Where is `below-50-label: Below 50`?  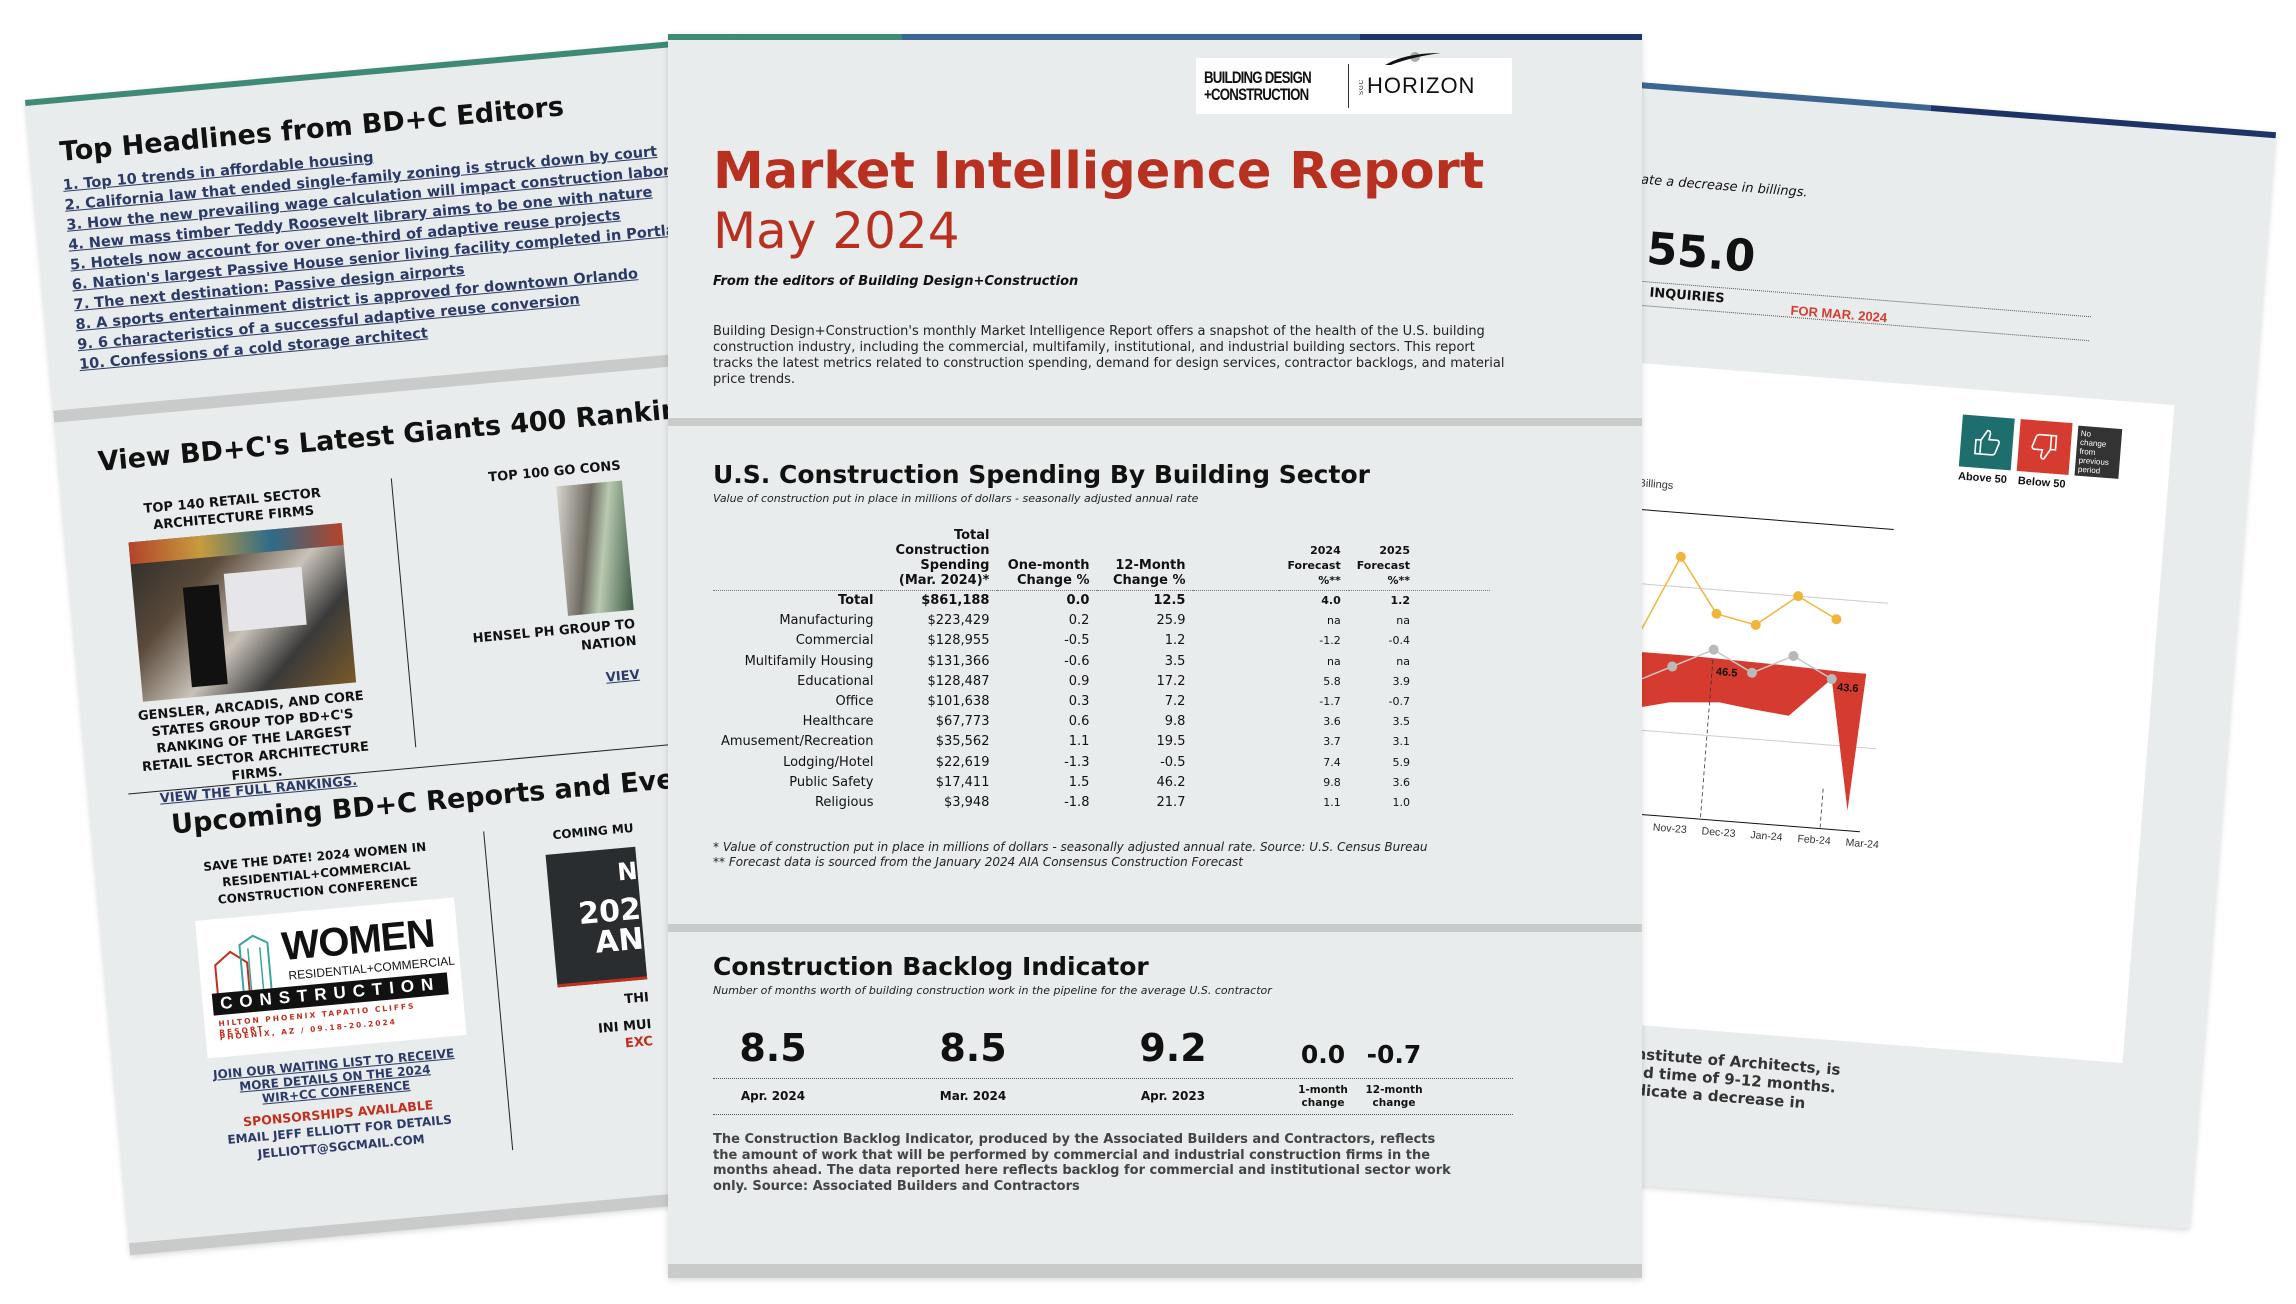 below-50-label: Below 50 is located at coordinates (2041, 483).